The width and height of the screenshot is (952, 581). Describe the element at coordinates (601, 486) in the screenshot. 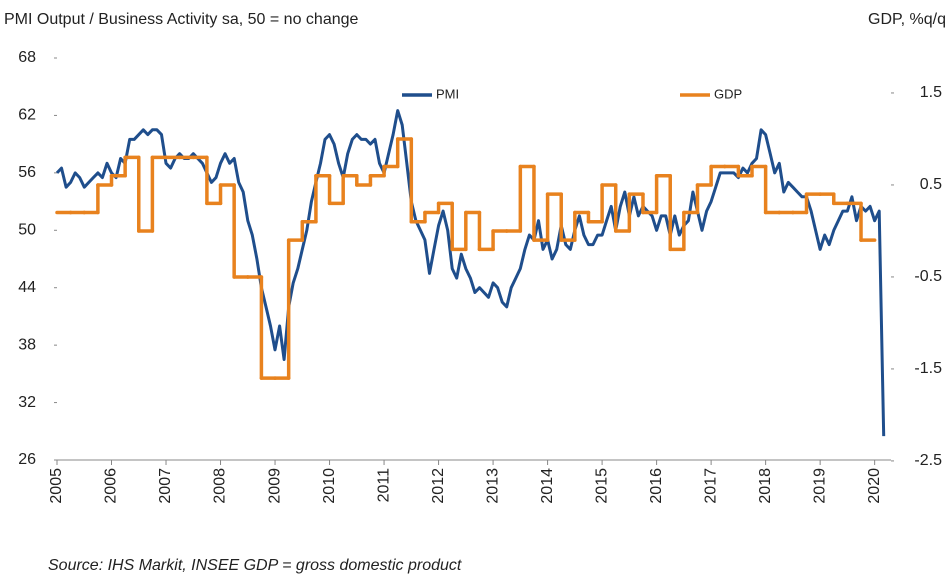

I see `x-tick-label: 2015` at that location.